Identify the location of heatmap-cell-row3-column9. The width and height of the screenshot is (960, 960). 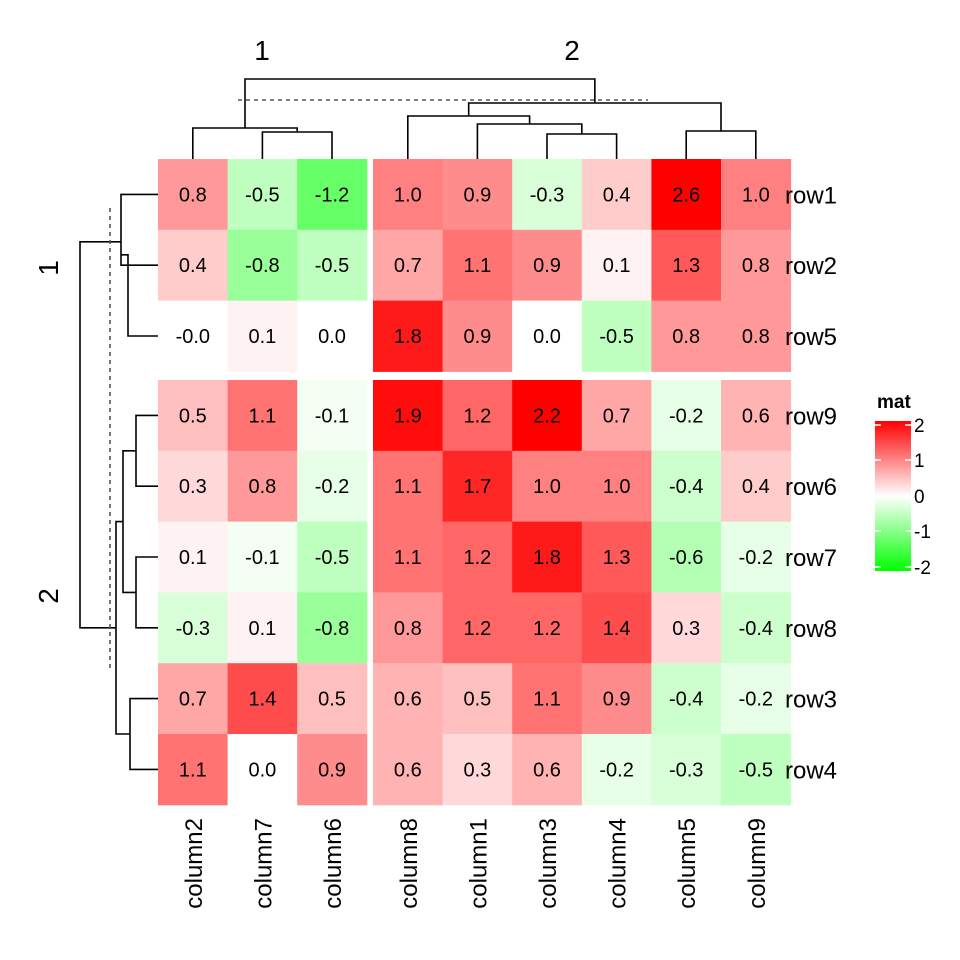
(756, 699).